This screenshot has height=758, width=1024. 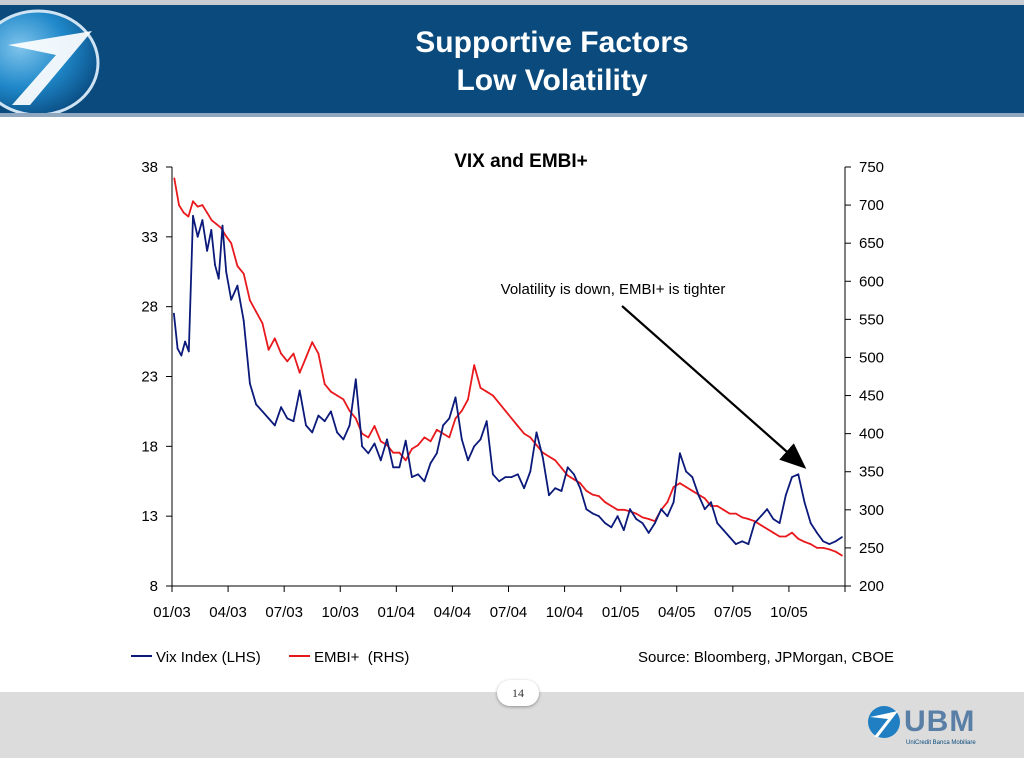 What do you see at coordinates (871, 434) in the screenshot?
I see `right-y-tick-label: 400` at bounding box center [871, 434].